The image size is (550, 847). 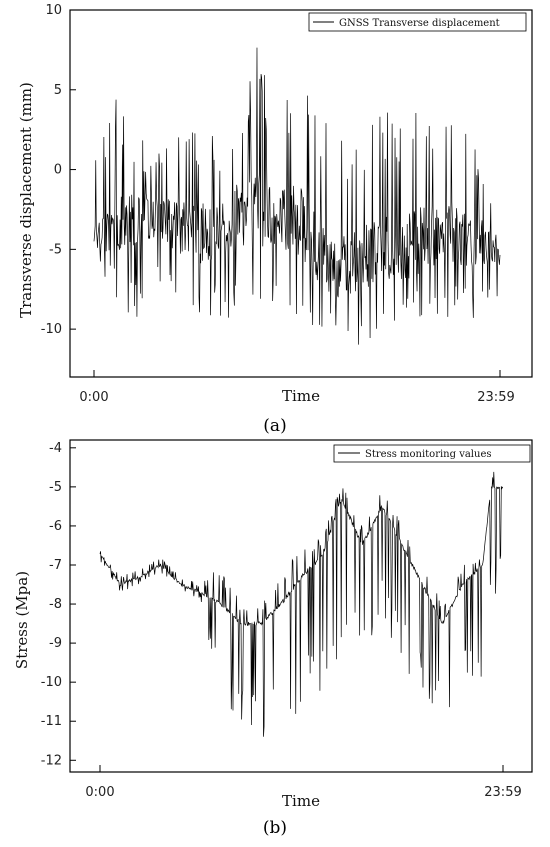 What do you see at coordinates (502, 792) in the screenshot?
I see `x-tick-label-end-b: 23:59` at bounding box center [502, 792].